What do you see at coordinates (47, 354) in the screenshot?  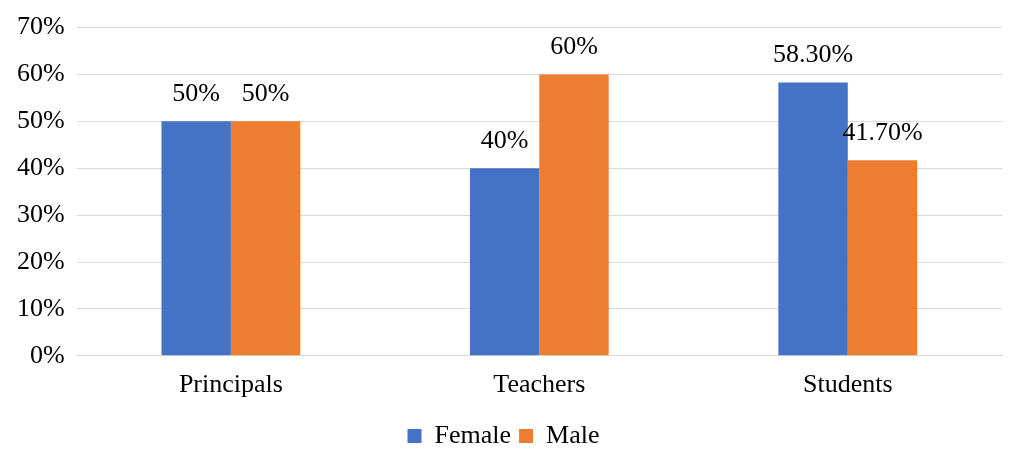 I see `y-tick-label: 0%` at bounding box center [47, 354].